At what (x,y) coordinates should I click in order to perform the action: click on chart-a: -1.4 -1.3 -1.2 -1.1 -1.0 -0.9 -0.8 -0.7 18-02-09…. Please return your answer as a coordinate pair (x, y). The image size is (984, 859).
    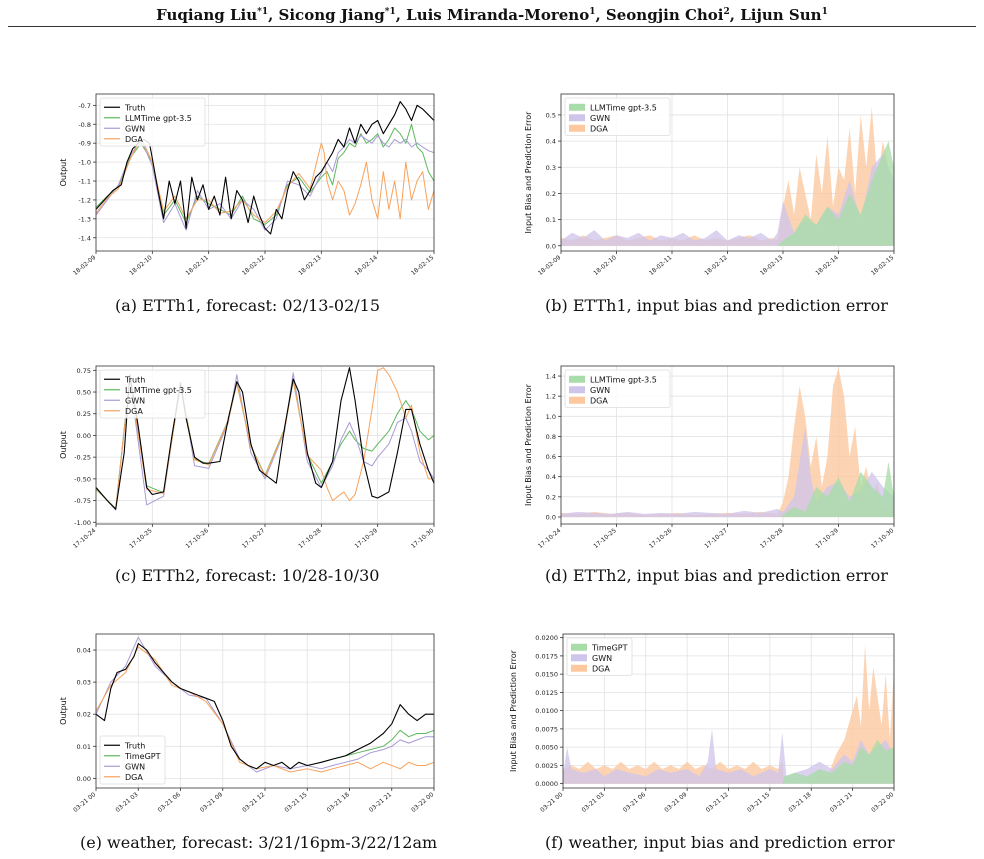
    Looking at the image, I should click on (247, 185).